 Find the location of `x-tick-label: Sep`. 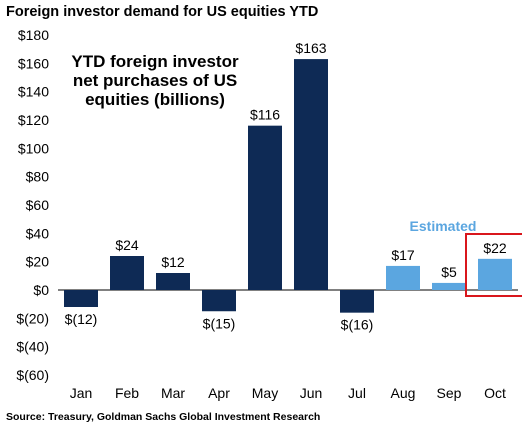

x-tick-label: Sep is located at coordinates (449, 393).